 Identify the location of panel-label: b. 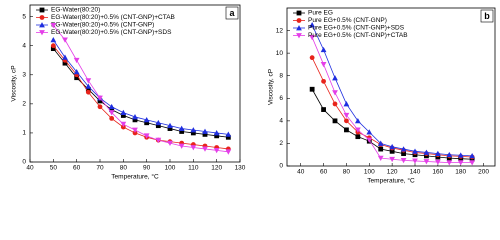
(487, 16).